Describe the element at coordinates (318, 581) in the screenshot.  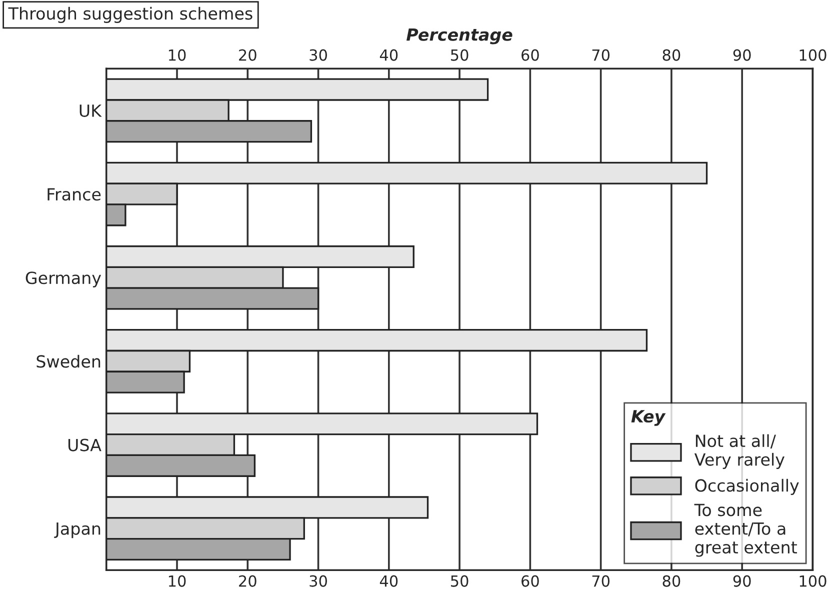
I see `x-tick-label: 30` at that location.